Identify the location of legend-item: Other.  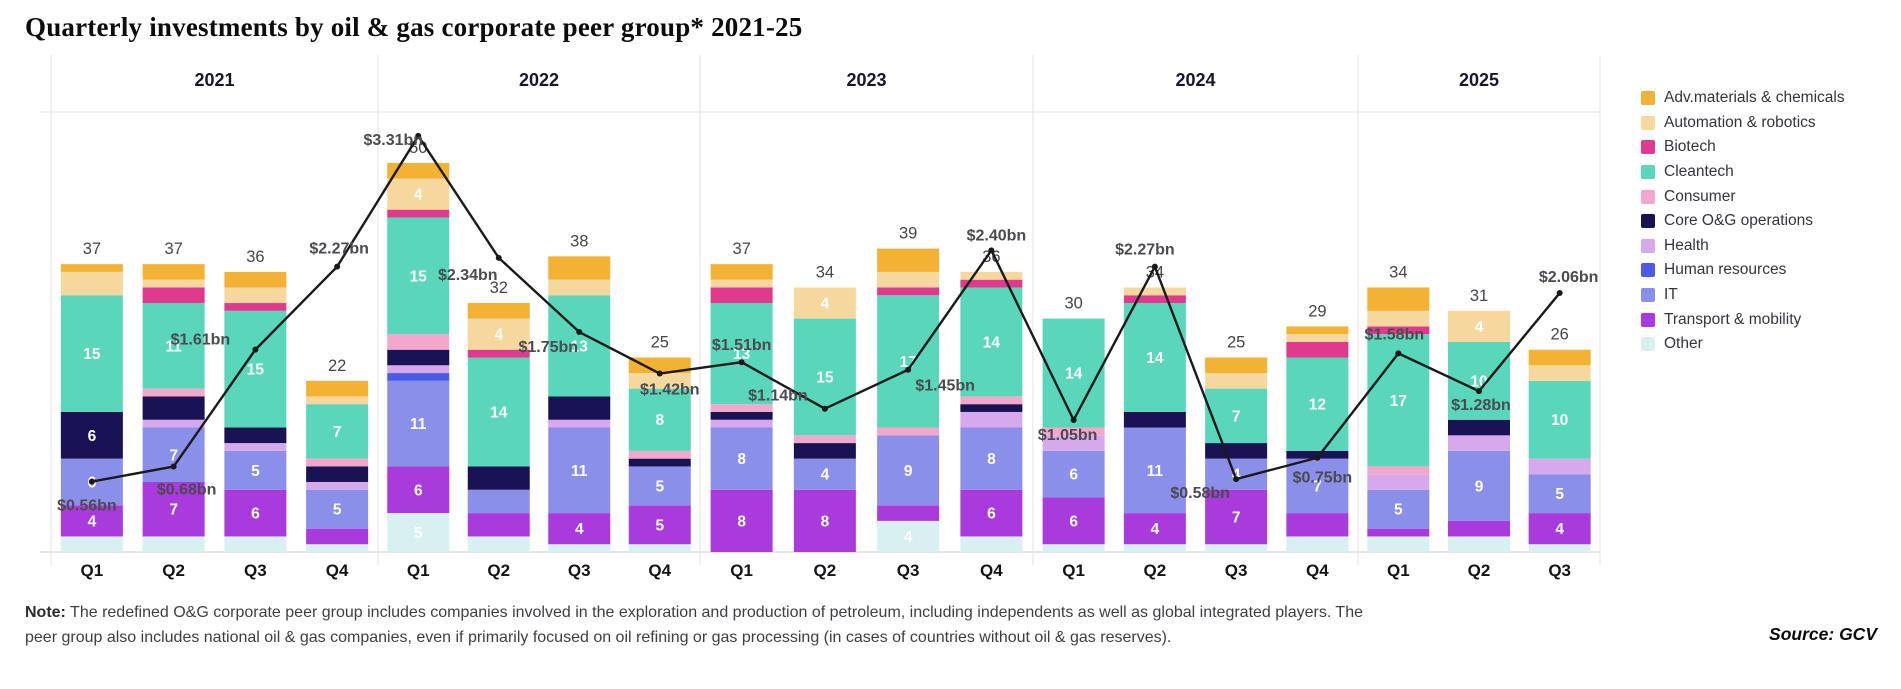
(1743, 344).